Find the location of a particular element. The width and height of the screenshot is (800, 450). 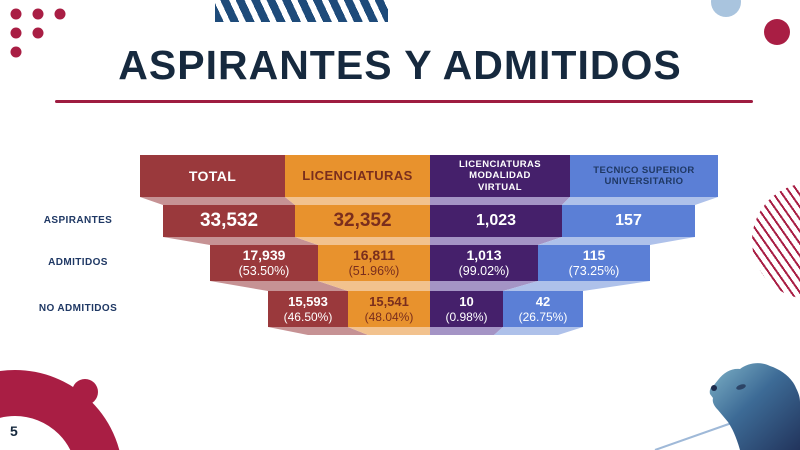

cell-percent: (46.50%) is located at coordinates (308, 316).